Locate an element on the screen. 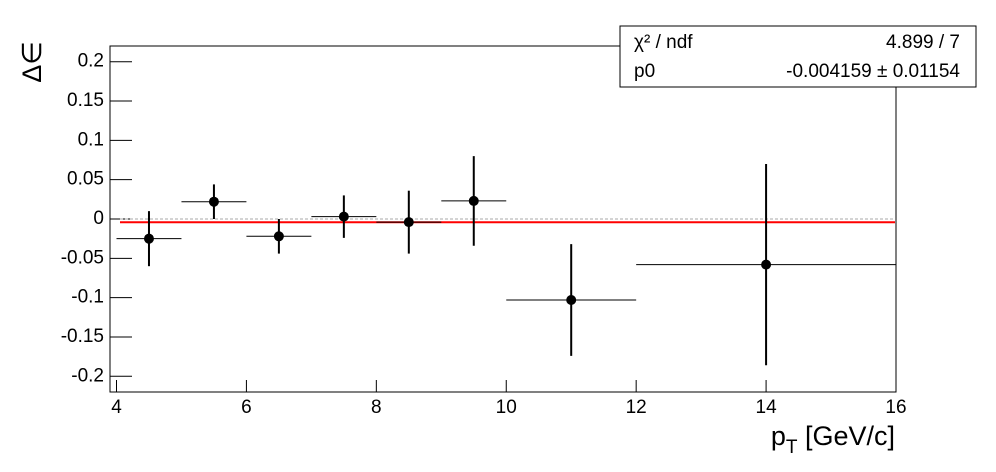  x-label-main: p is located at coordinates (778, 436).